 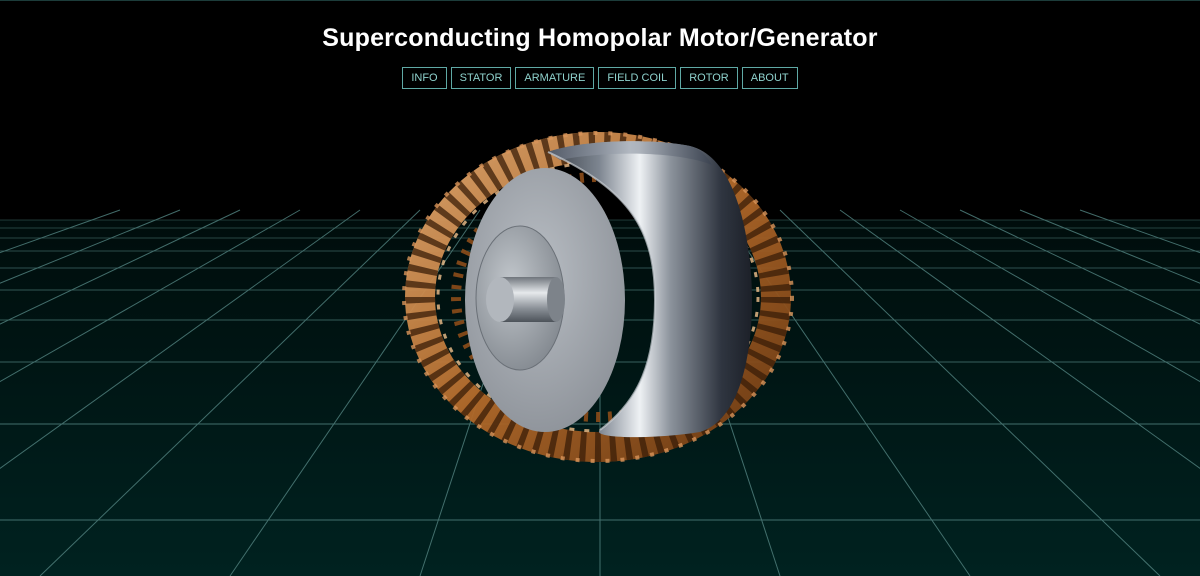 What do you see at coordinates (650, 289) in the screenshot?
I see `field-coil-housing` at bounding box center [650, 289].